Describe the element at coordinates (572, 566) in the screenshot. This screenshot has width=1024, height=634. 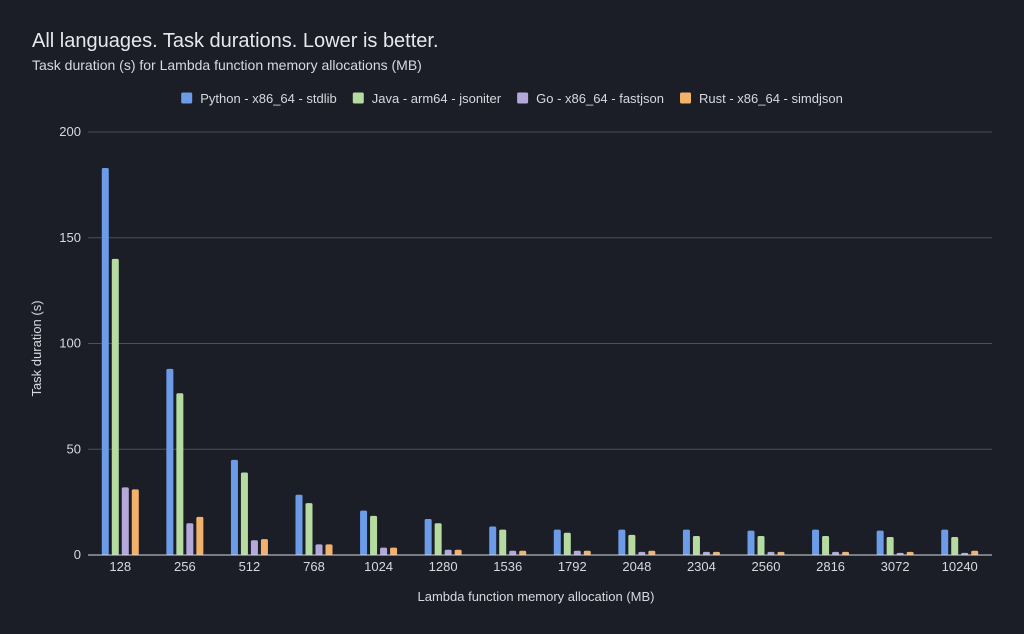
I see `x-tick-label: 1792` at that location.